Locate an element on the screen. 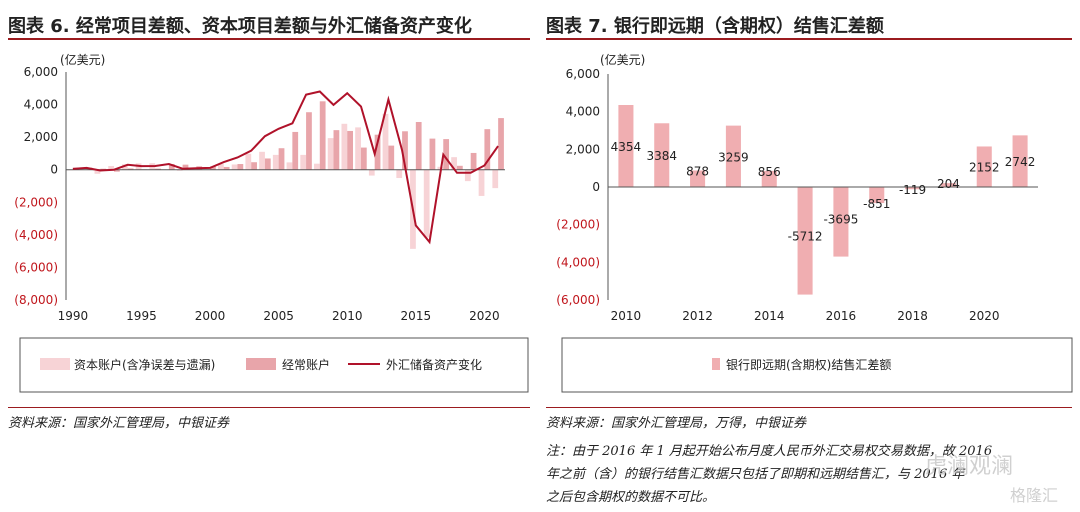  chart6-y-tick-label: (6,000) is located at coordinates (36, 267).